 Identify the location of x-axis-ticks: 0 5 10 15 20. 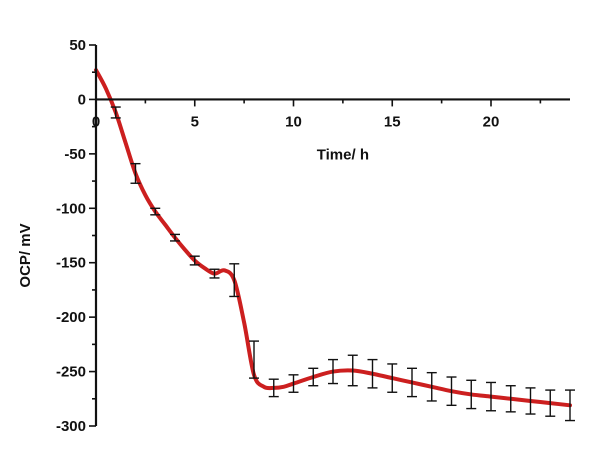
(317, 114).